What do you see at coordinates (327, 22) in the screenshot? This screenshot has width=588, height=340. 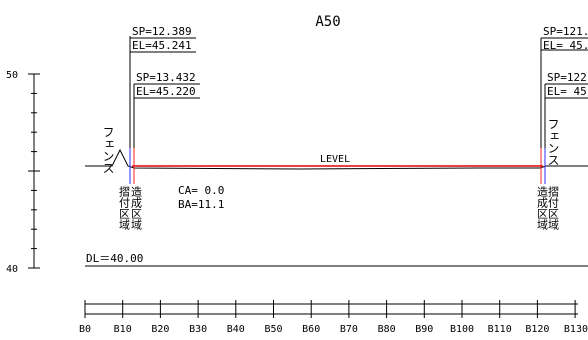 I see `drawing-title: A50` at bounding box center [327, 22].